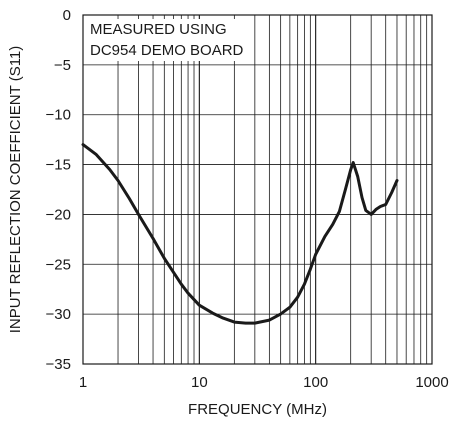 The height and width of the screenshot is (421, 469). I want to click on y-tick-label: −15, so click(58, 165).